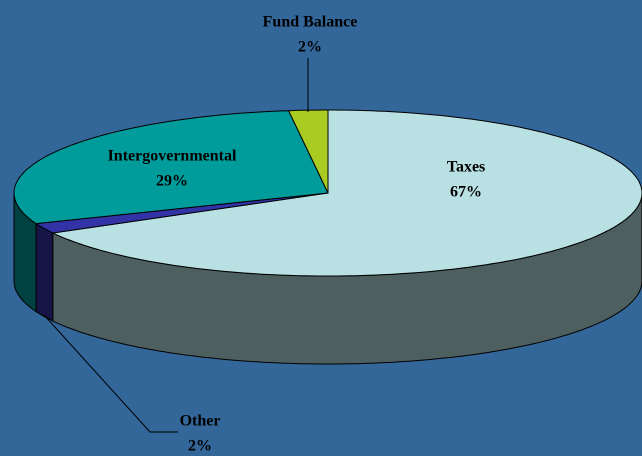  Describe the element at coordinates (466, 192) in the screenshot. I see `slice-value-label: 67%` at that location.